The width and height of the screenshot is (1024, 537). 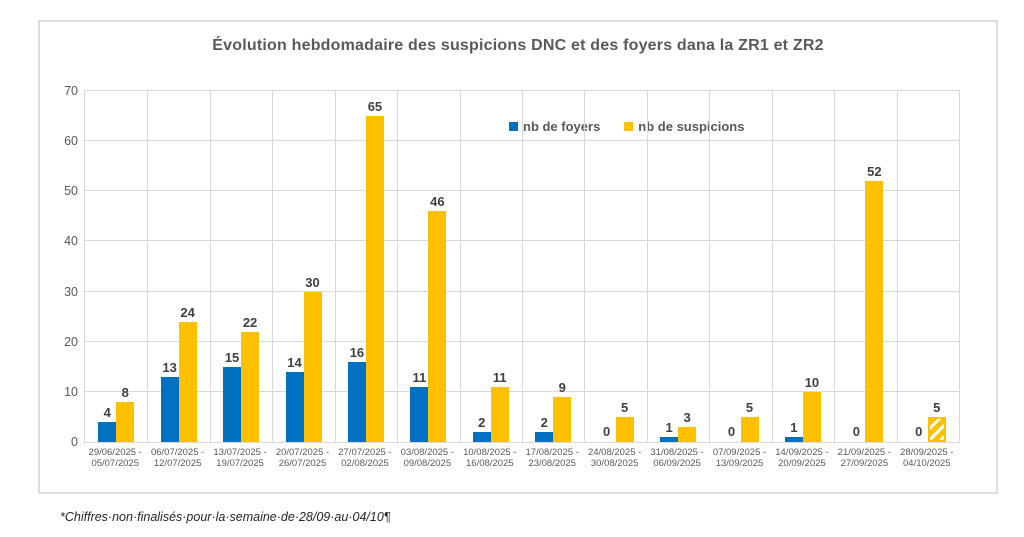 I want to click on y-tick-label: 0, so click(x=74, y=442).